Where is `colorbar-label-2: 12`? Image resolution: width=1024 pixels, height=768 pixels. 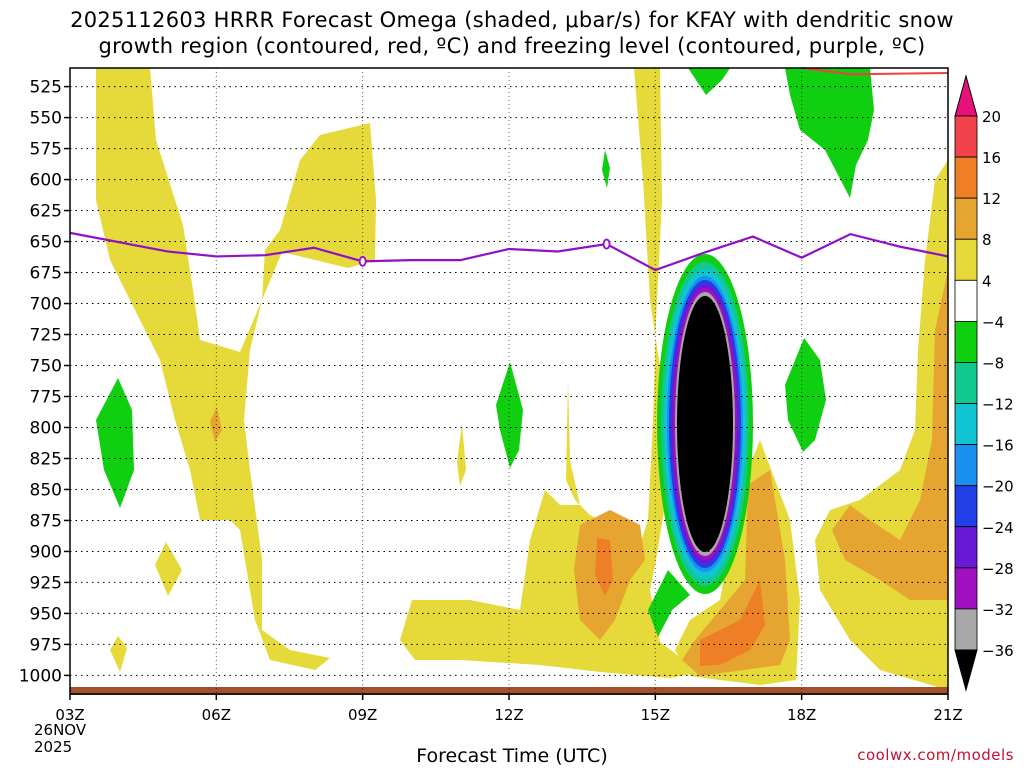
colorbar-label-2: 12 is located at coordinates (991, 199).